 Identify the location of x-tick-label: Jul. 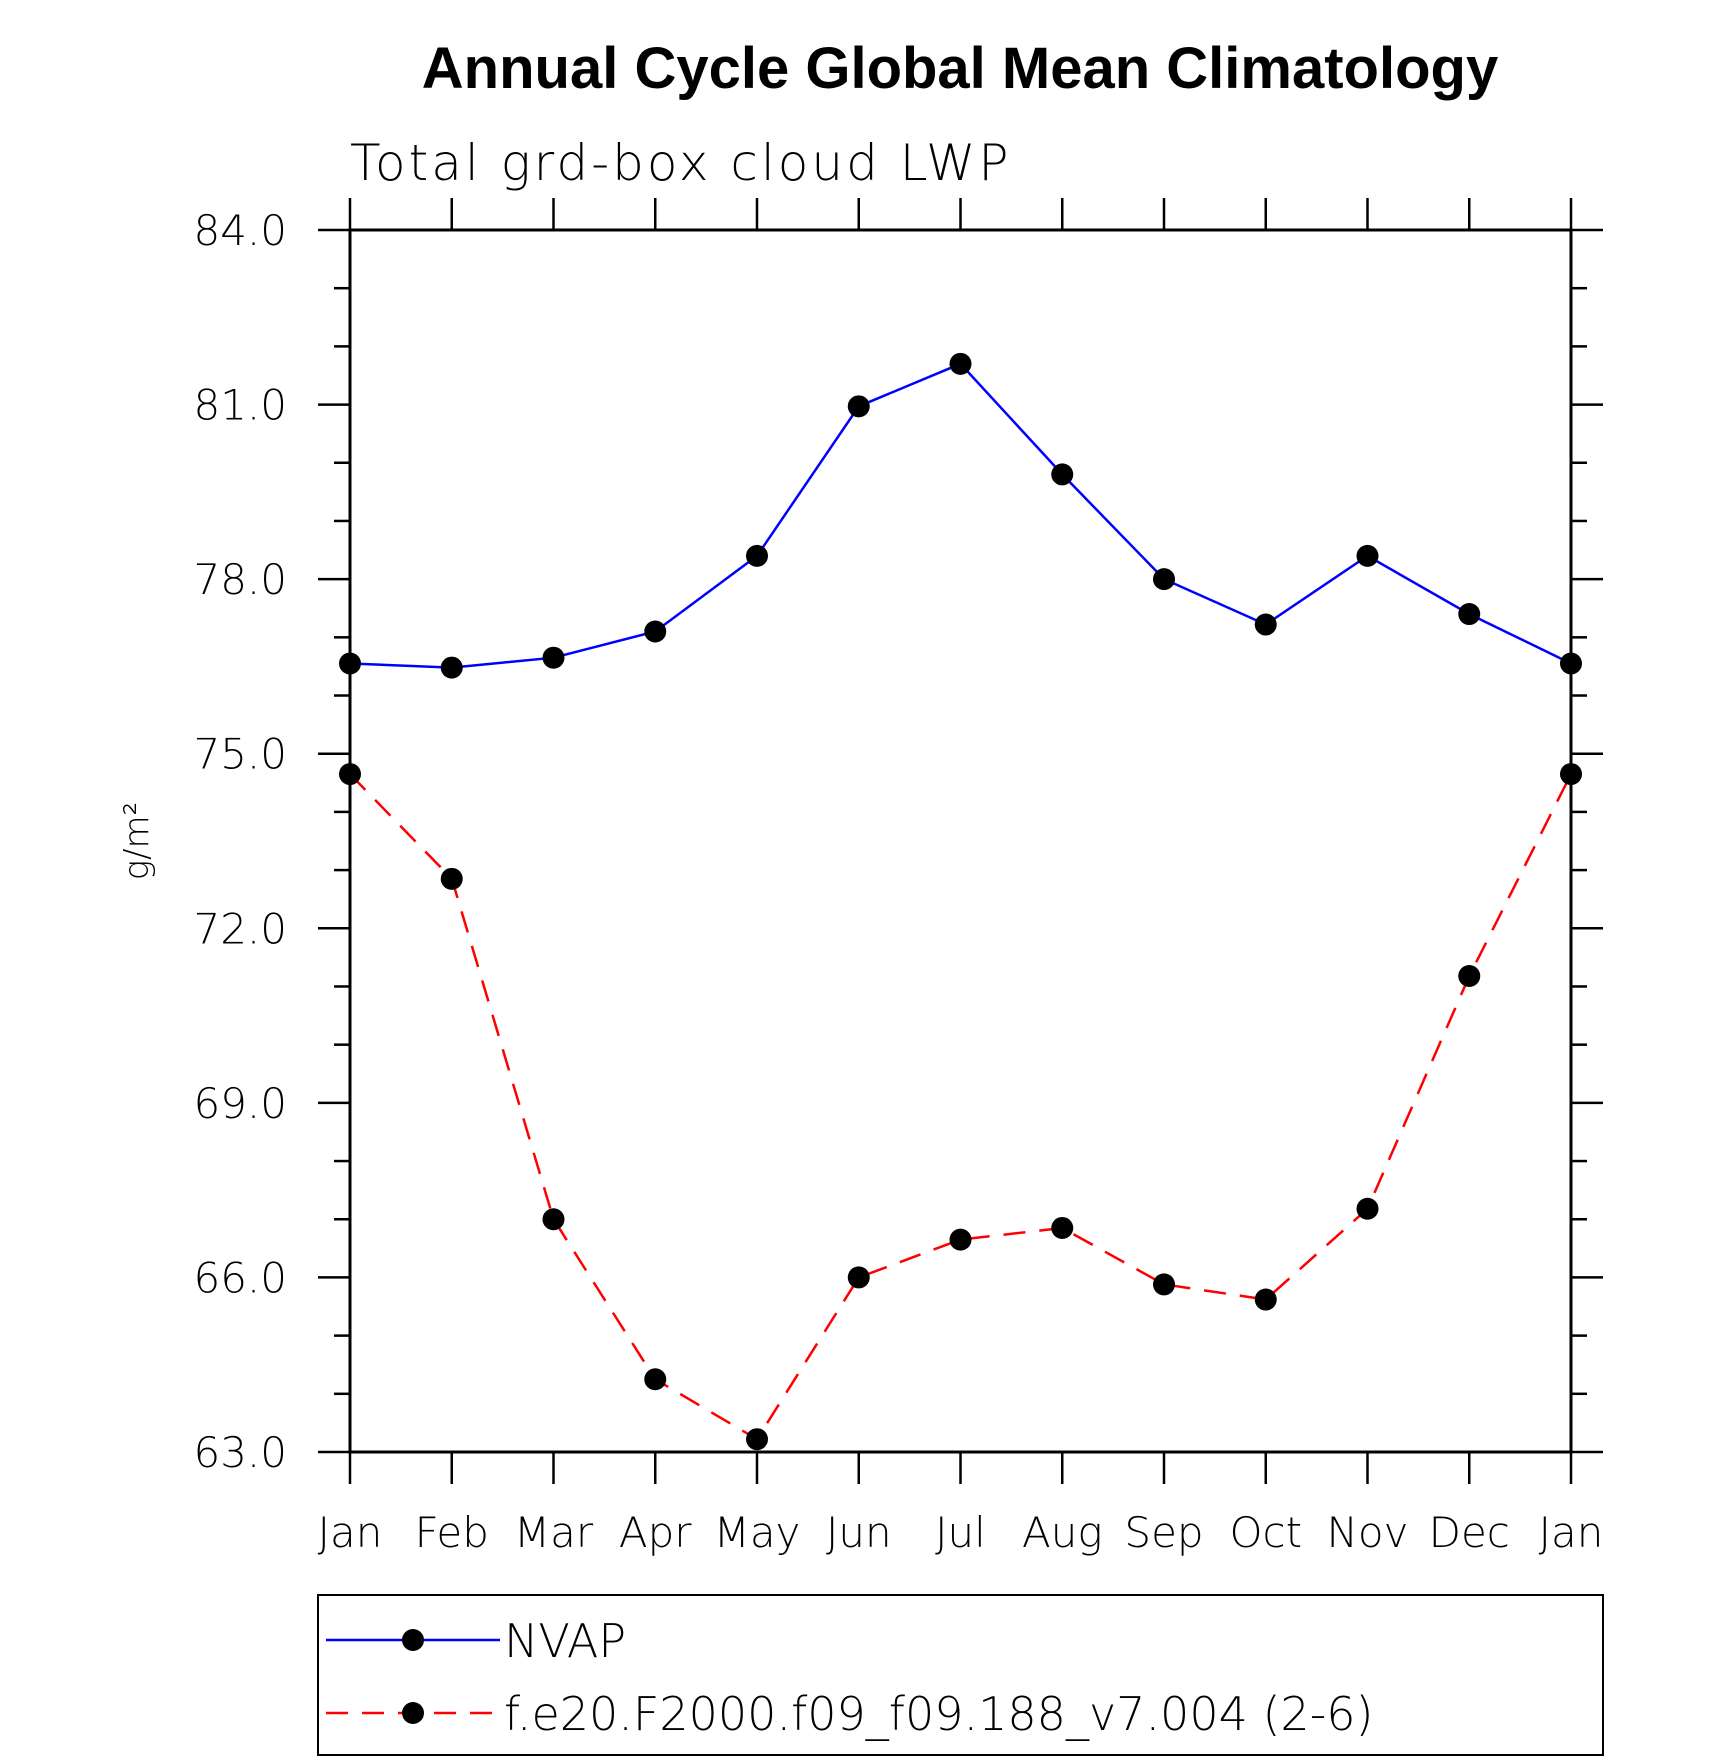
(960, 1532).